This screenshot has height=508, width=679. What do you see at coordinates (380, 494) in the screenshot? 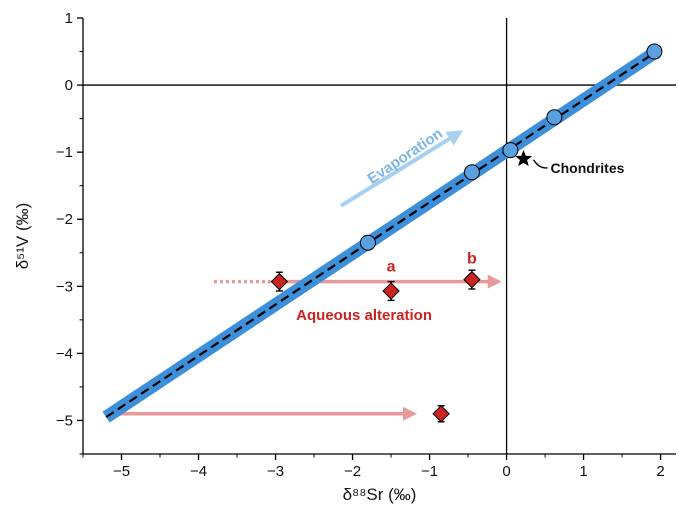
I see `x-axis-title: δ⁸⁸Sr (‰)` at bounding box center [380, 494].